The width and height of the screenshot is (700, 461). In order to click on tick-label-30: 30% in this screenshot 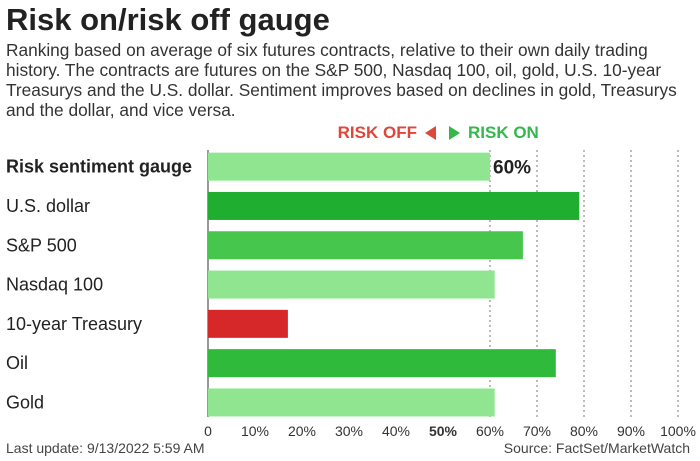, I will do `click(349, 431)`.